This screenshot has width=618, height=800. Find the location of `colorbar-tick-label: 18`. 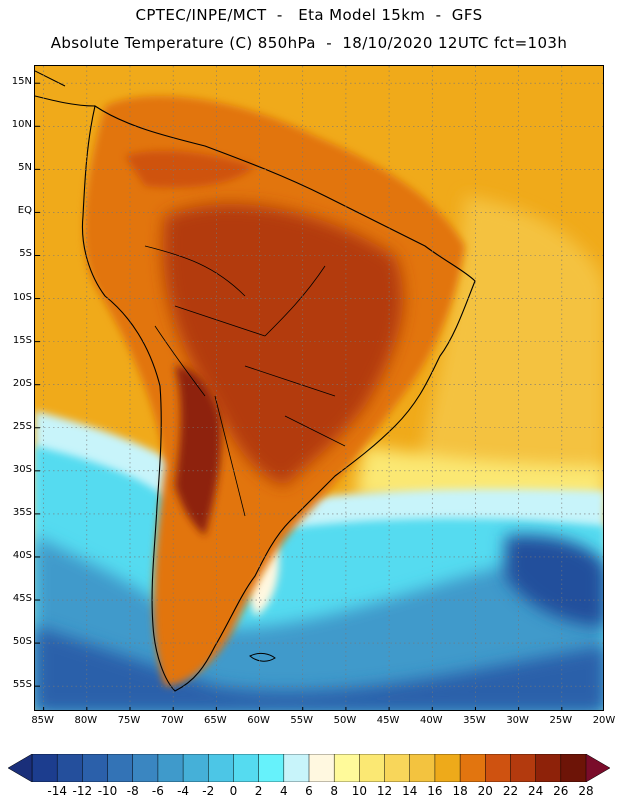

colorbar-tick-label: 18 is located at coordinates (460, 791).